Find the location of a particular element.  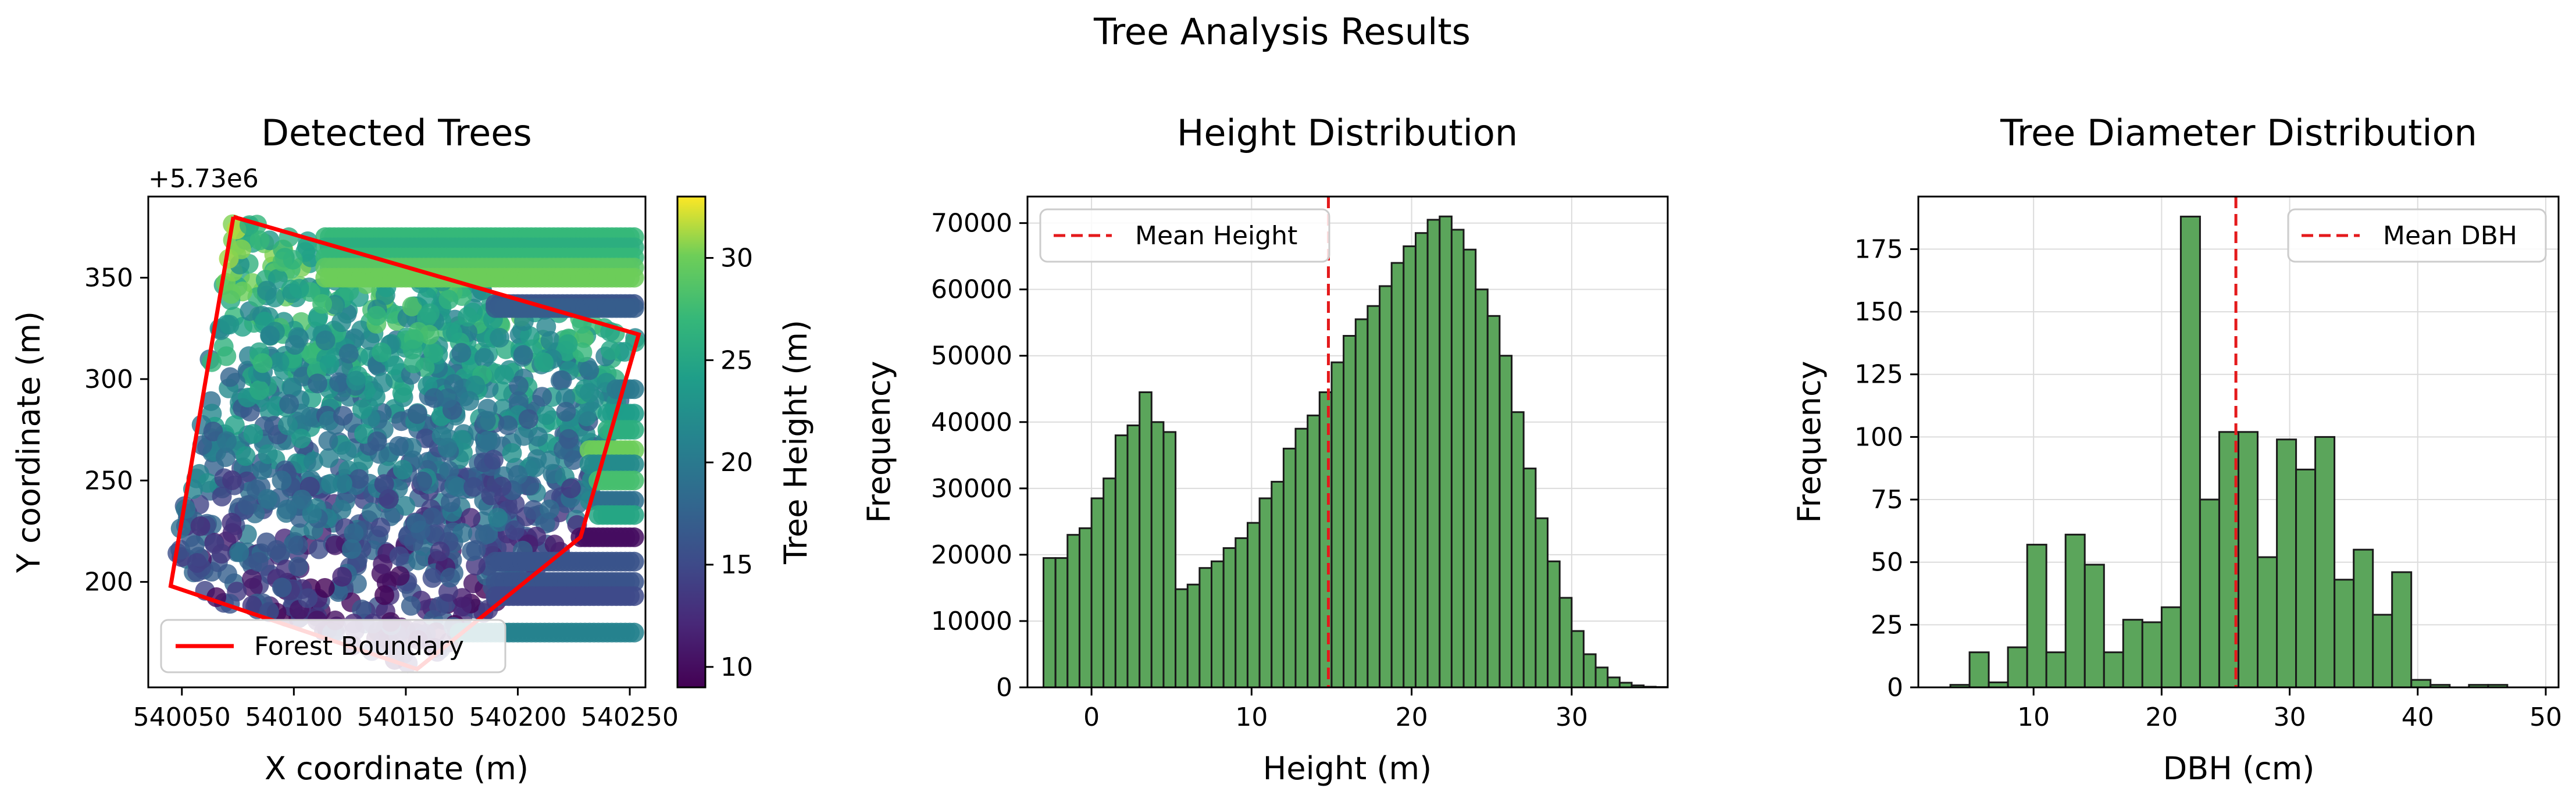

scatter-x-tick-label: 540250 is located at coordinates (630, 717).